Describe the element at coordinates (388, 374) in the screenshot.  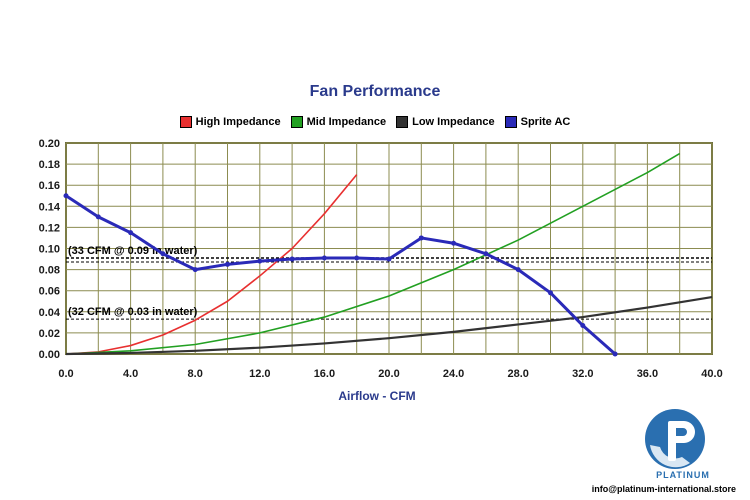
I see `x-tick-label: 20.0` at that location.